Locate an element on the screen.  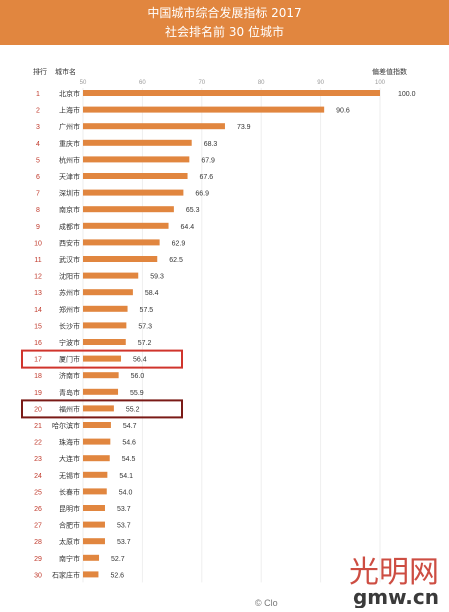
city-label: 太原市 is located at coordinates (69, 541).